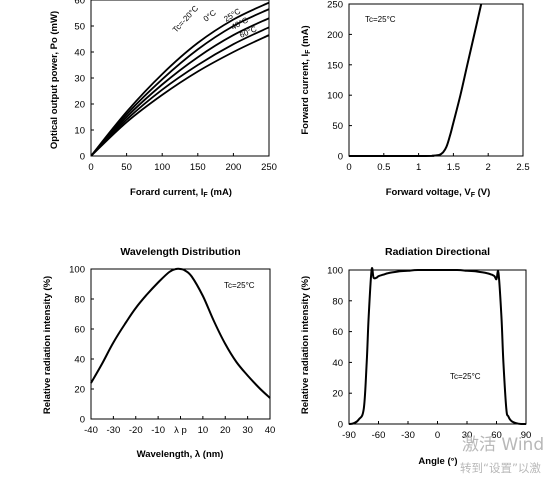 The height and width of the screenshot is (487, 555). I want to click on x-tick-label: -60, so click(379, 435).